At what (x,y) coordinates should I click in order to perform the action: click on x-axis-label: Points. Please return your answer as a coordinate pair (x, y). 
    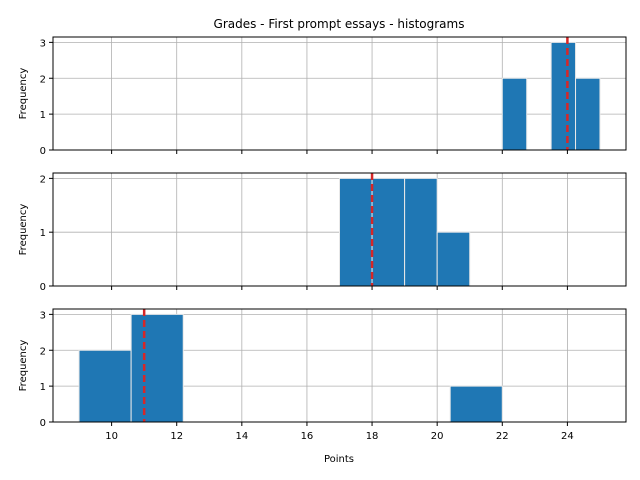
    Looking at the image, I should click on (339, 459).